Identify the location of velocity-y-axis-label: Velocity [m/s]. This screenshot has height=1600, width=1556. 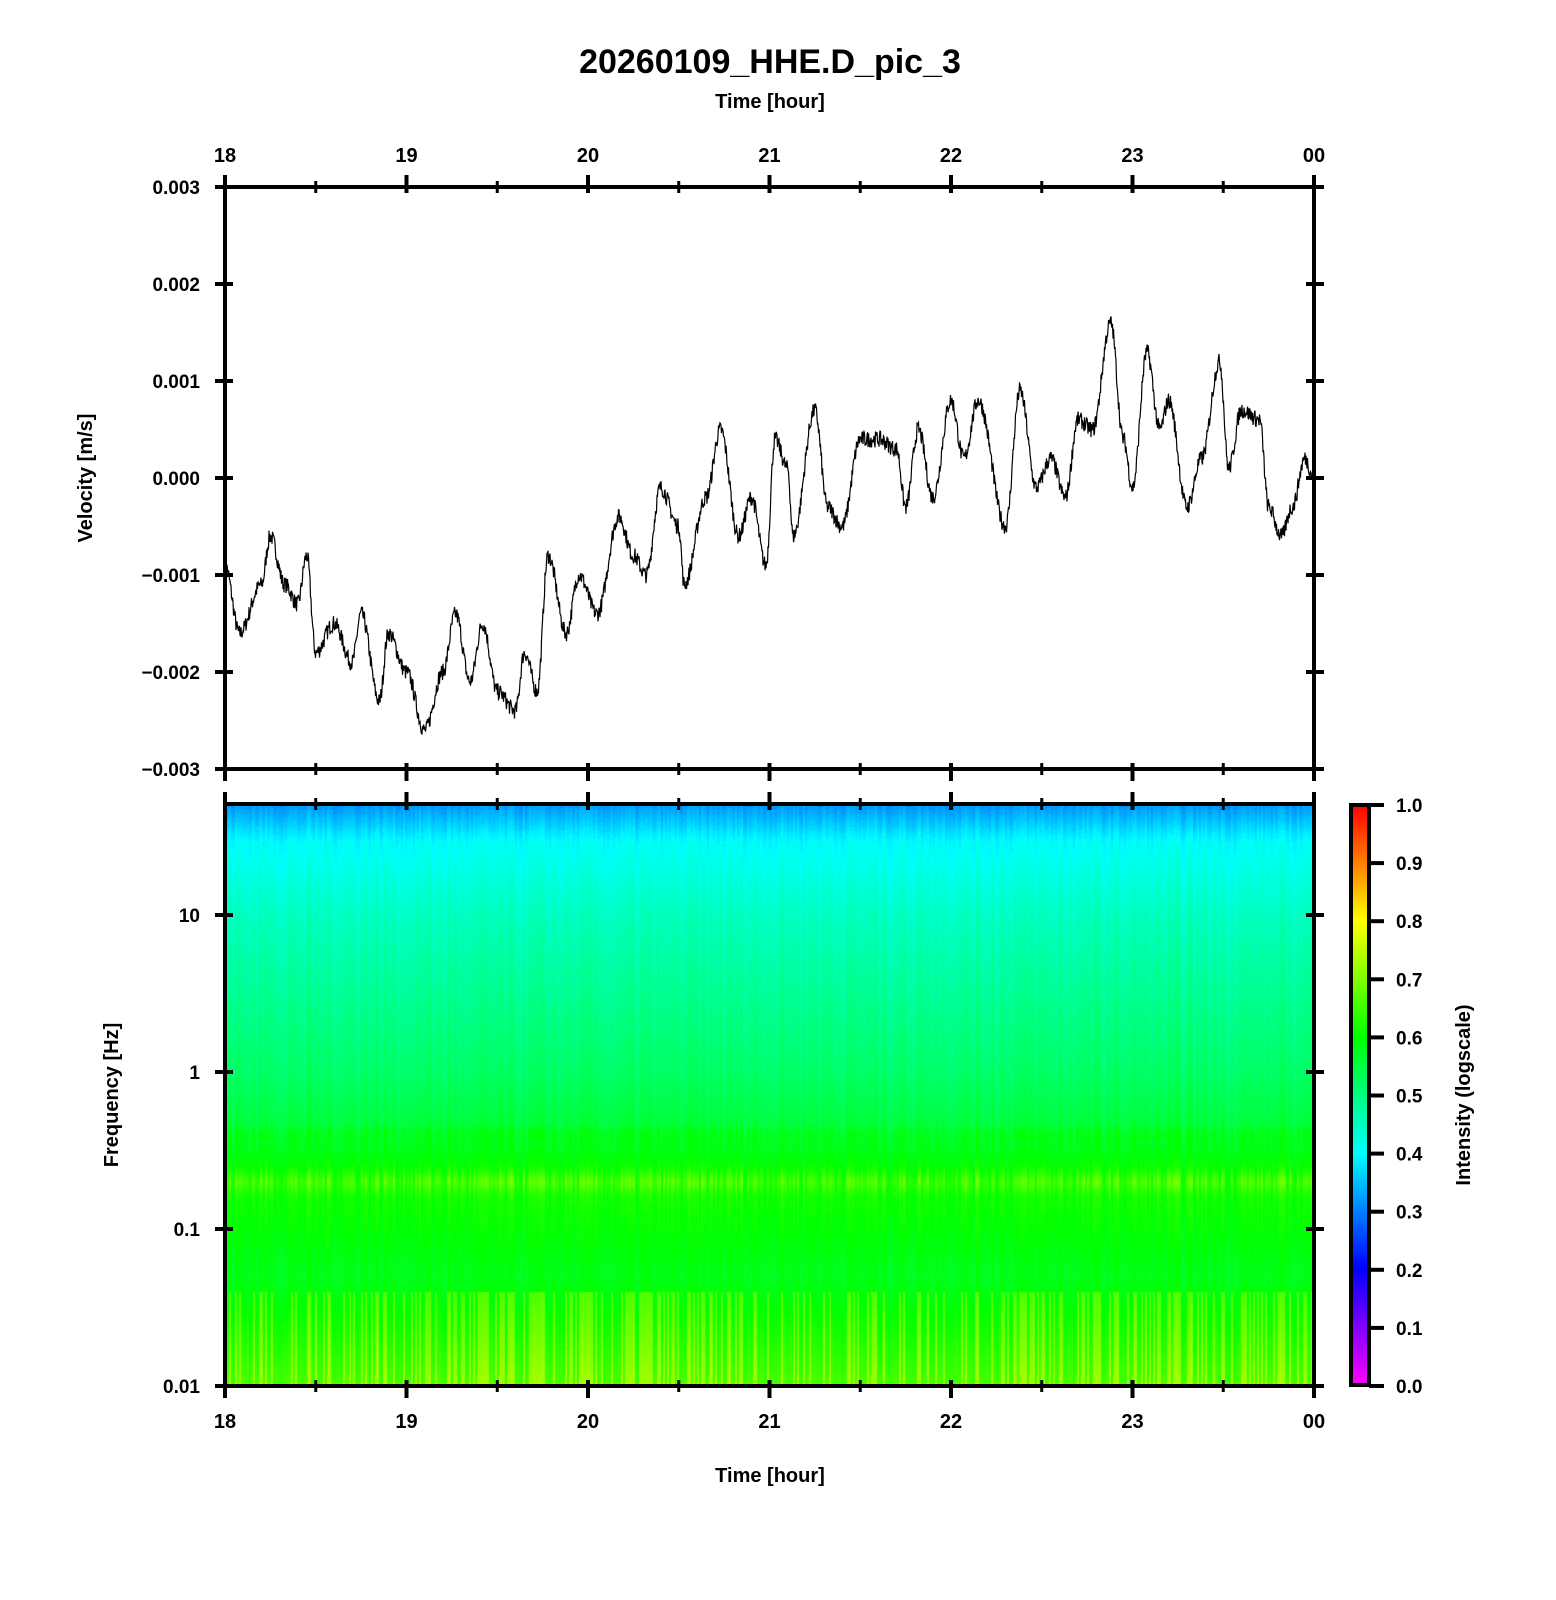
(86, 478).